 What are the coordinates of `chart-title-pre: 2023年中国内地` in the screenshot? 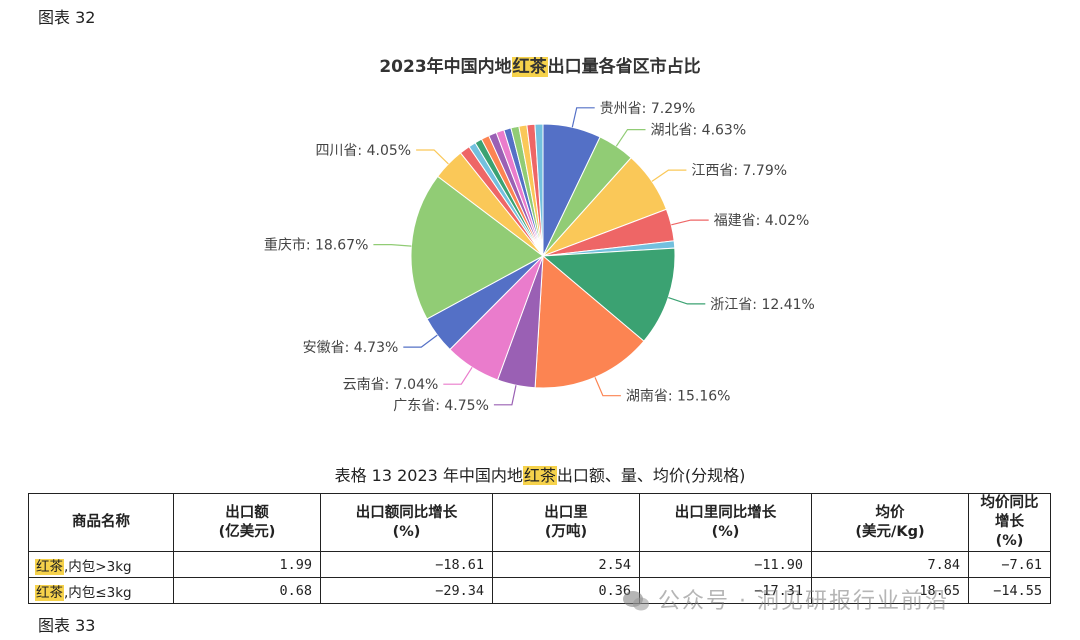 It's located at (445, 67).